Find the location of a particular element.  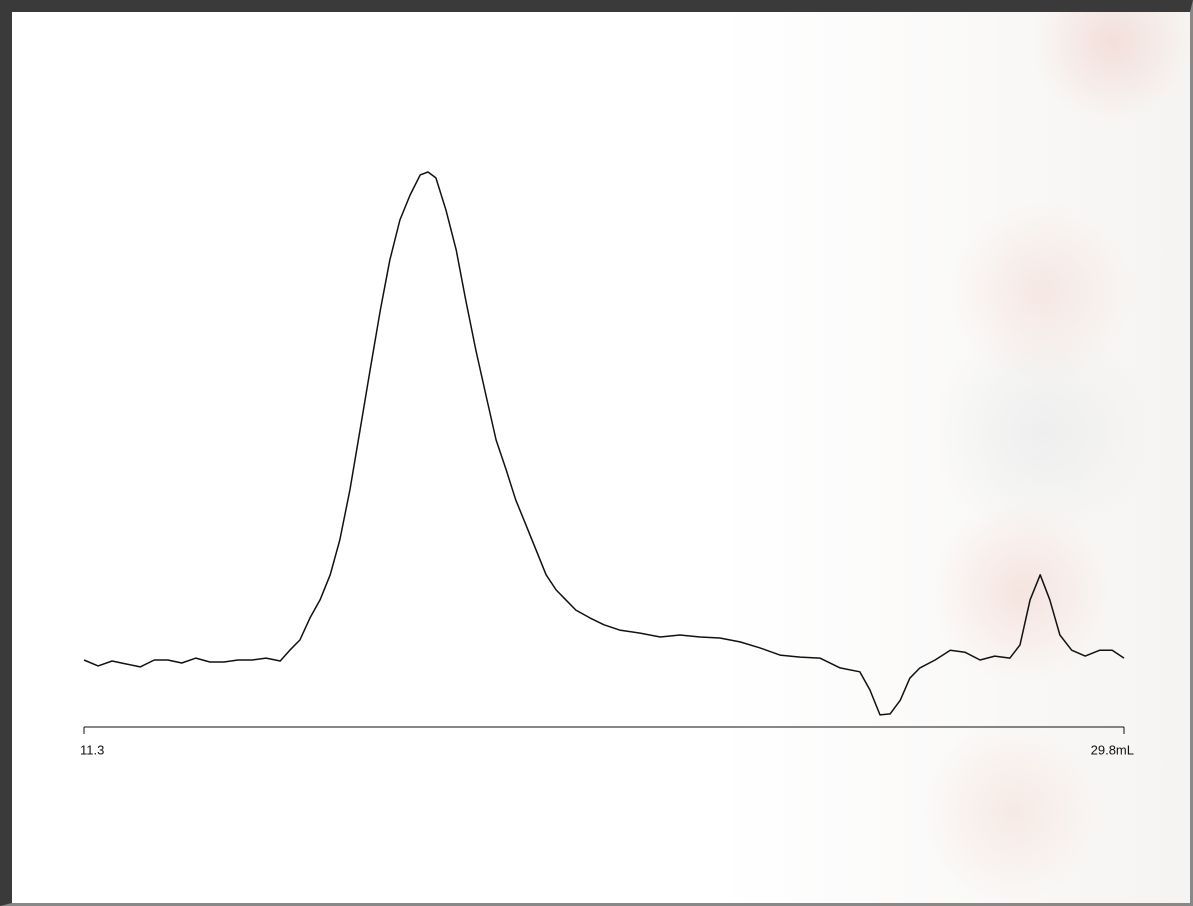

x-tick-label: 11.3 is located at coordinates (92, 749).